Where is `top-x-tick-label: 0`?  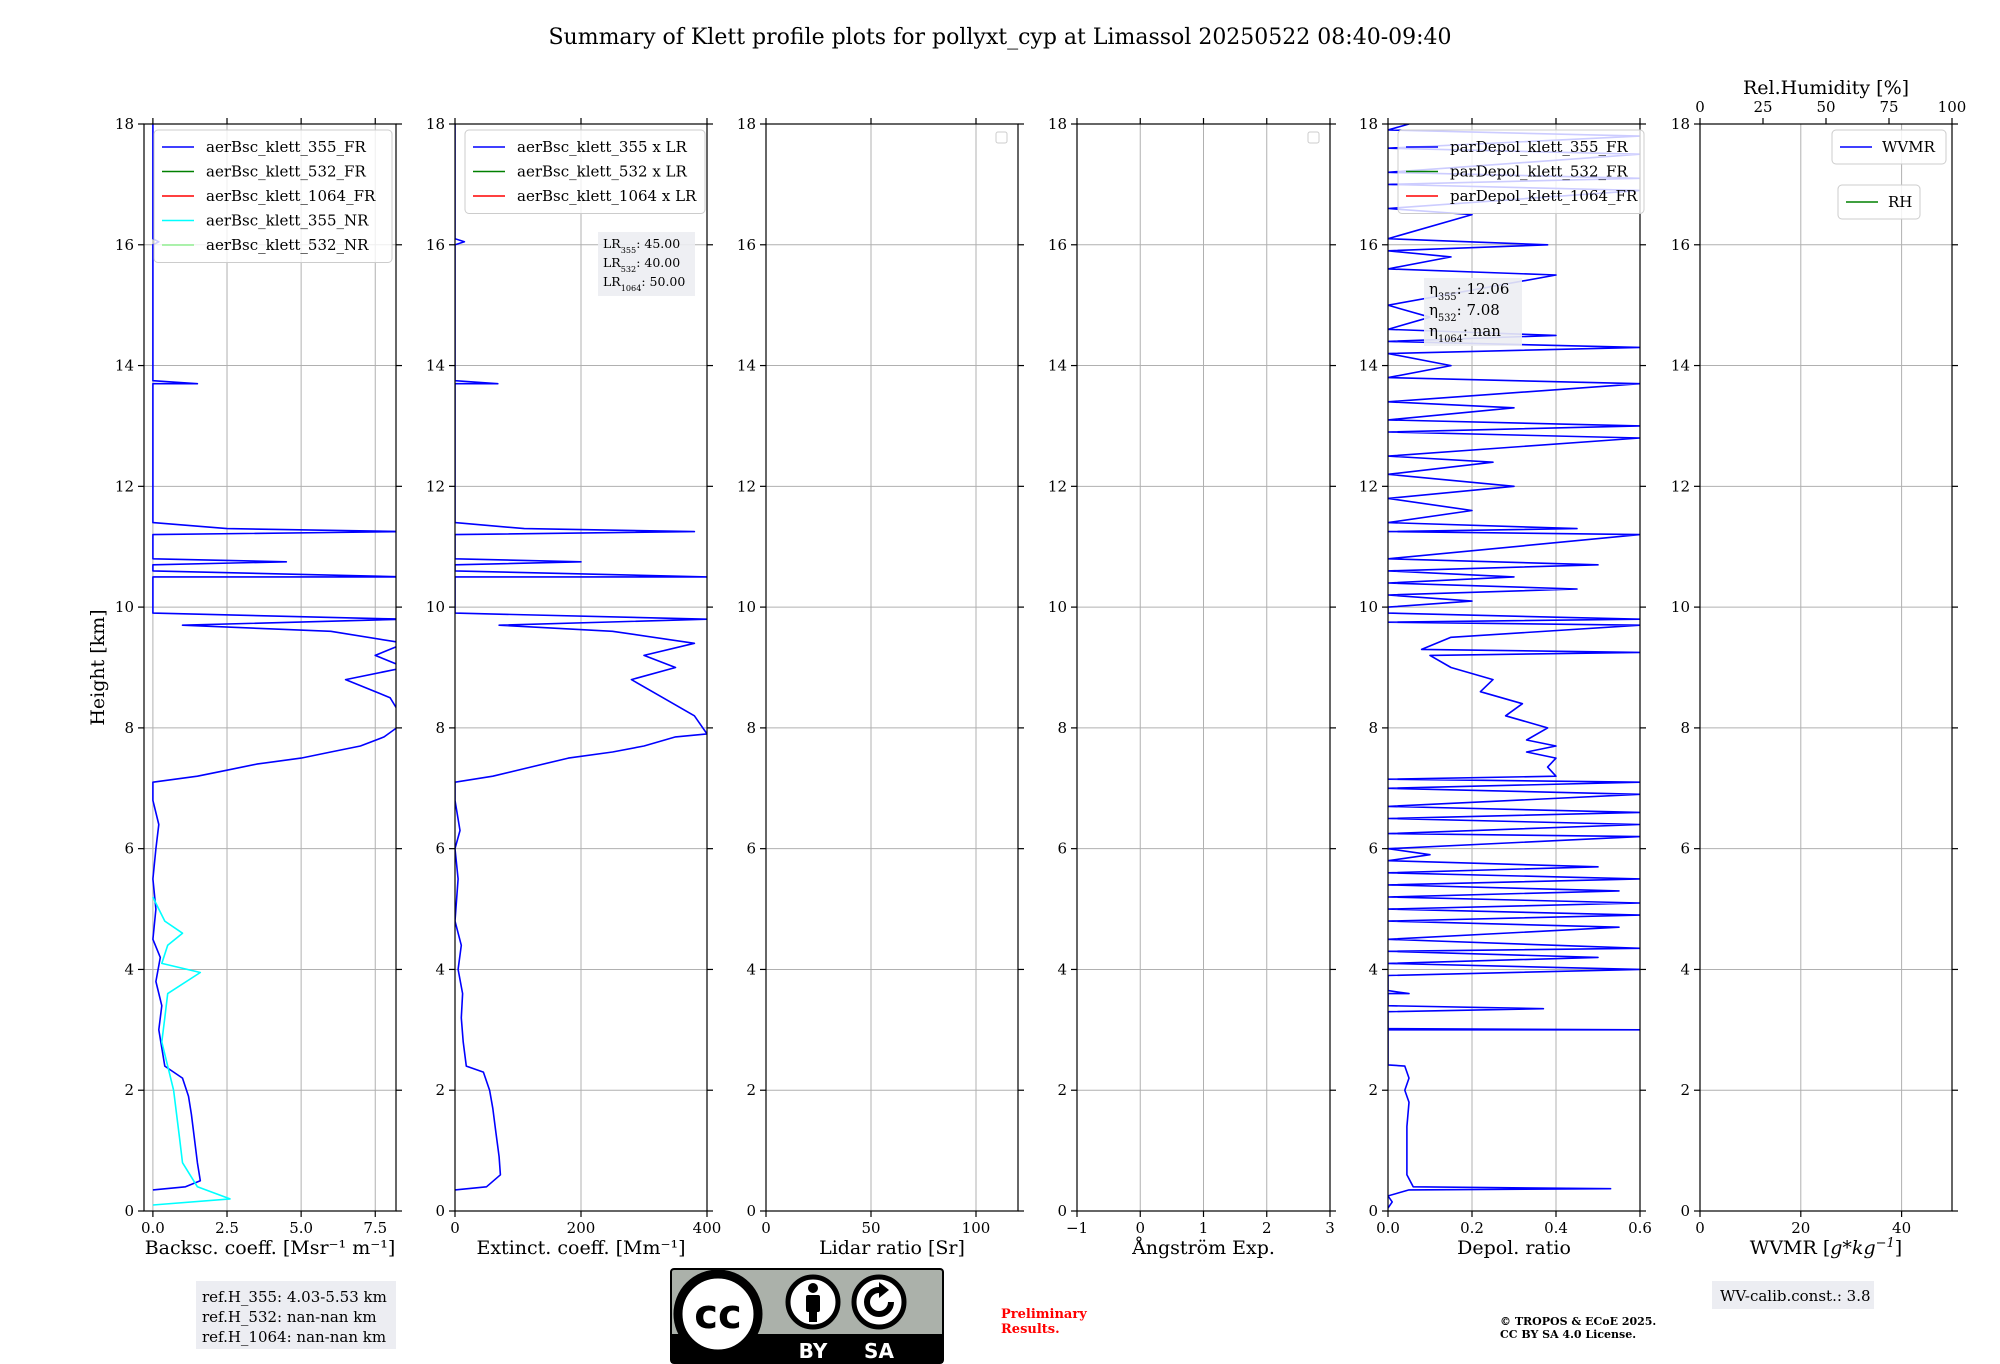
top-x-tick-label: 0 is located at coordinates (1700, 107).